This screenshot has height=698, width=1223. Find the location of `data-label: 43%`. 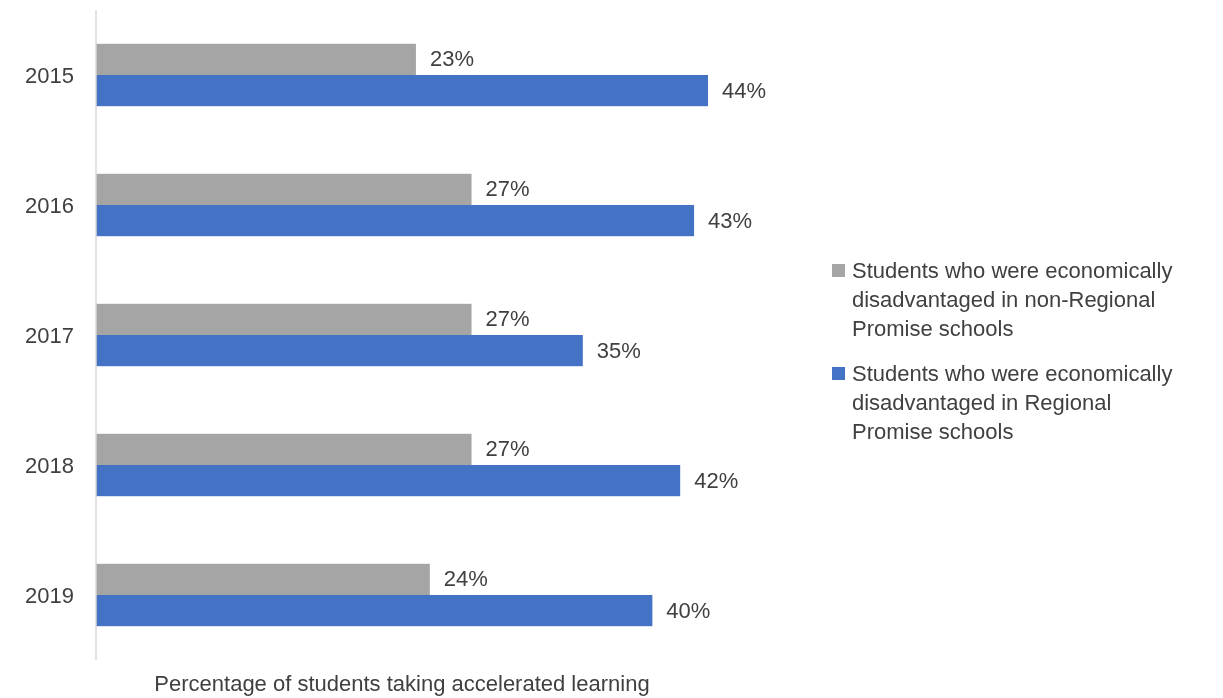

data-label: 43% is located at coordinates (730, 220).